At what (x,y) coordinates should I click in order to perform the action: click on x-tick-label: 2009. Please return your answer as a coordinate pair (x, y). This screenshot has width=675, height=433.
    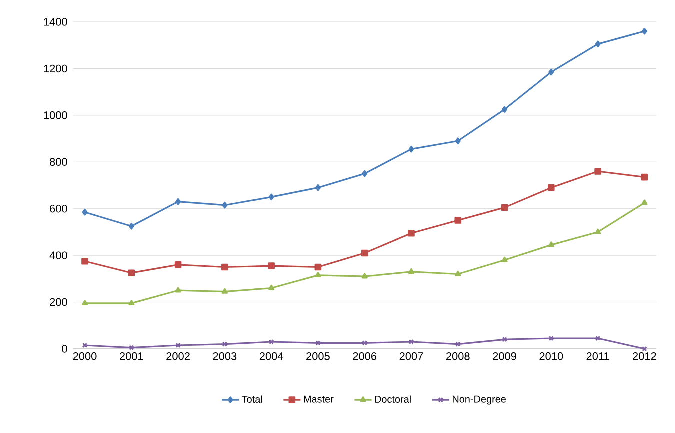
    Looking at the image, I should click on (504, 356).